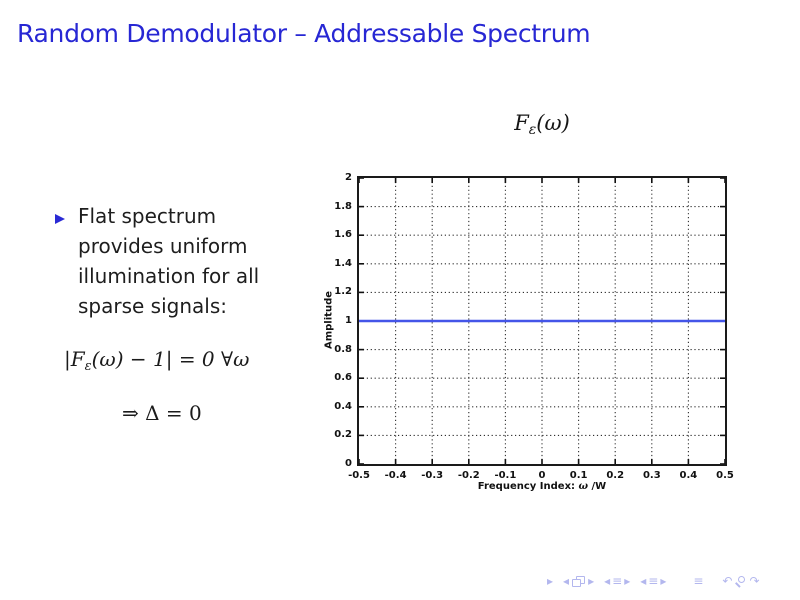 Image resolution: width=800 pixels, height=600 pixels. I want to click on slide-forward-icon: ▸, so click(550, 581).